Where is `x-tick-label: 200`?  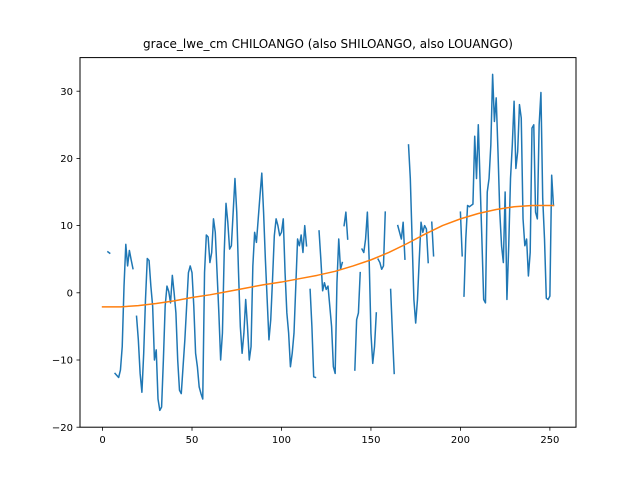 x-tick-label: 200 is located at coordinates (460, 440).